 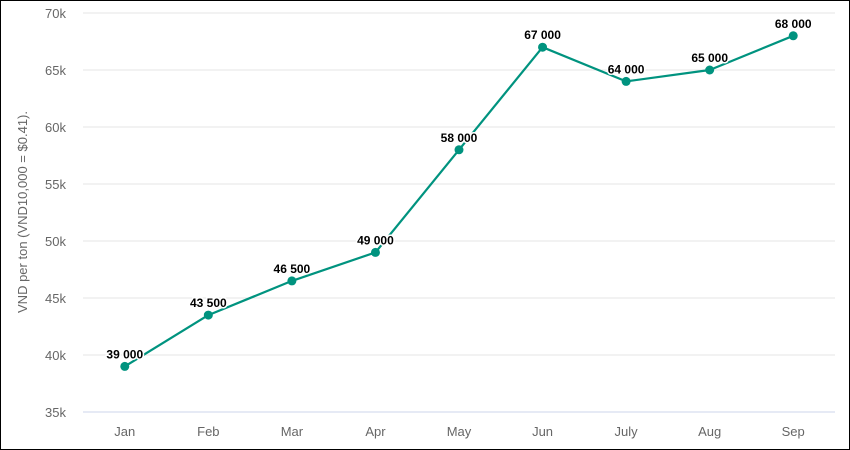 What do you see at coordinates (292, 269) in the screenshot?
I see `data-label: 46 500` at bounding box center [292, 269].